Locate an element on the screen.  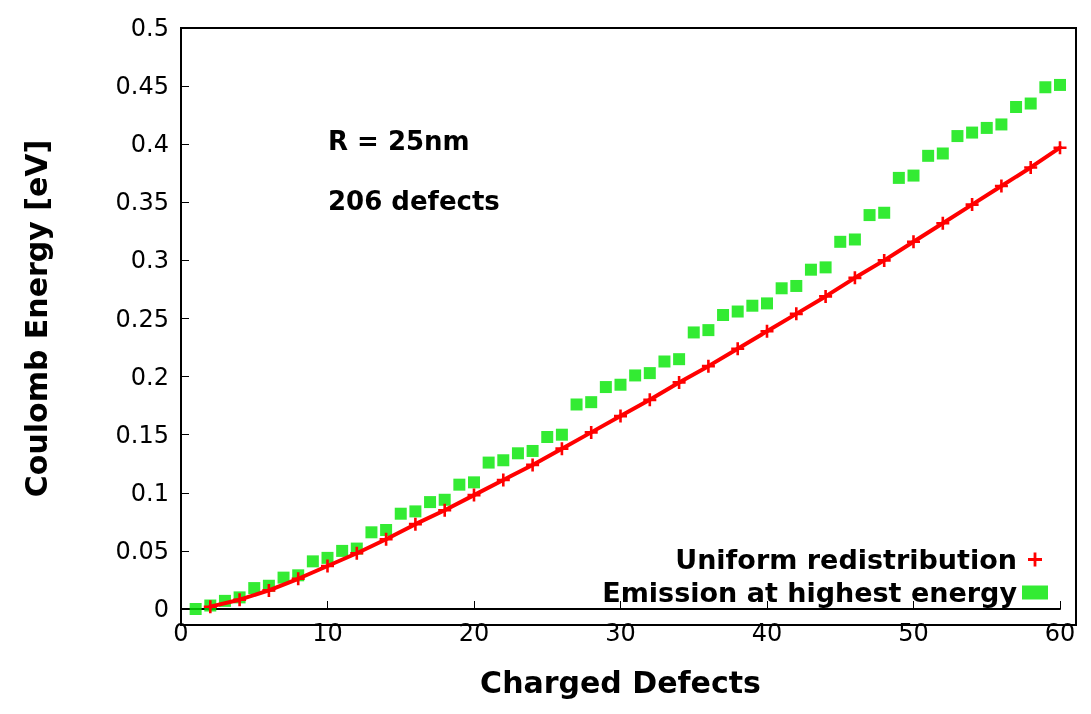
x-axis-title: Charged Defects is located at coordinates (620, 682).